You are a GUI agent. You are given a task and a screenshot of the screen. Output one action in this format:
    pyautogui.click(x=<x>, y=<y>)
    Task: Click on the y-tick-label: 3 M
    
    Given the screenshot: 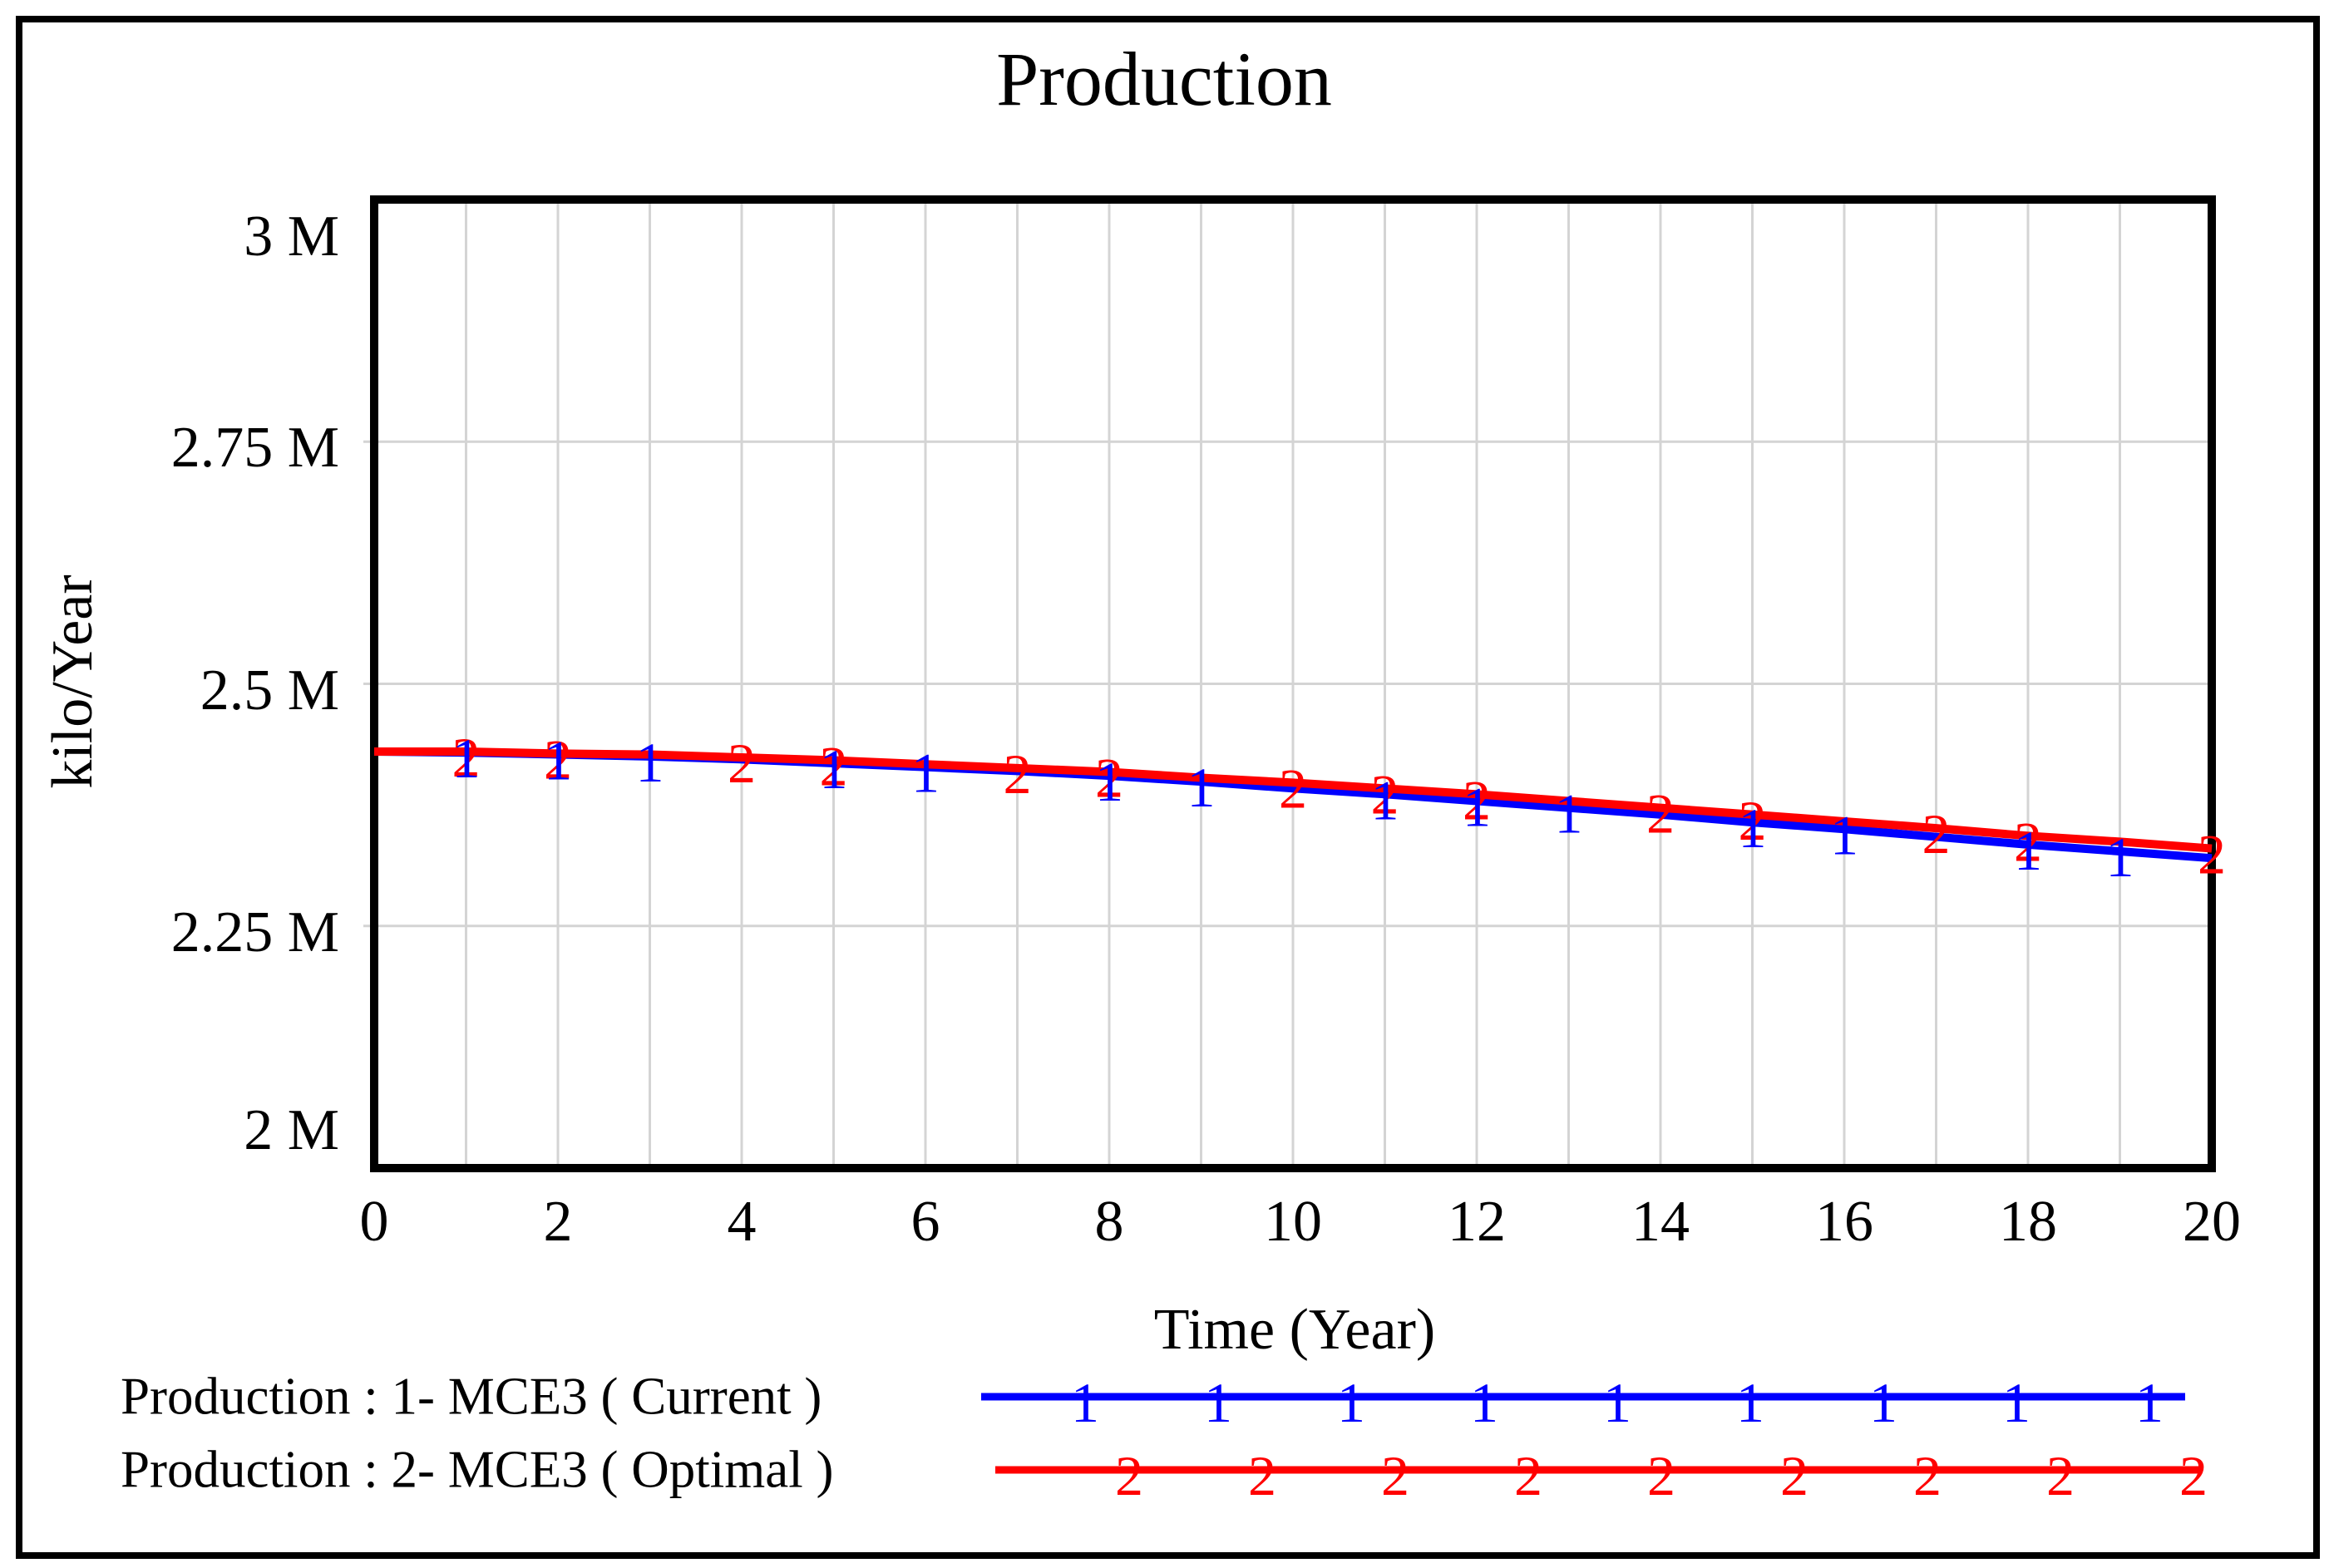 What is the action you would take?
    pyautogui.click(x=292, y=237)
    